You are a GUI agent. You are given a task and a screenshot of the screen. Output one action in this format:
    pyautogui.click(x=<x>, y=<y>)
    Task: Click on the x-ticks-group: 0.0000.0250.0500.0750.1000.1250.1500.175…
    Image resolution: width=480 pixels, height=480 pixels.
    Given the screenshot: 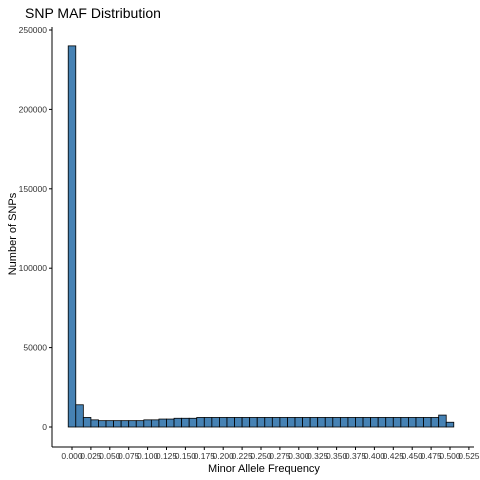 What is the action you would take?
    pyautogui.click(x=270, y=454)
    